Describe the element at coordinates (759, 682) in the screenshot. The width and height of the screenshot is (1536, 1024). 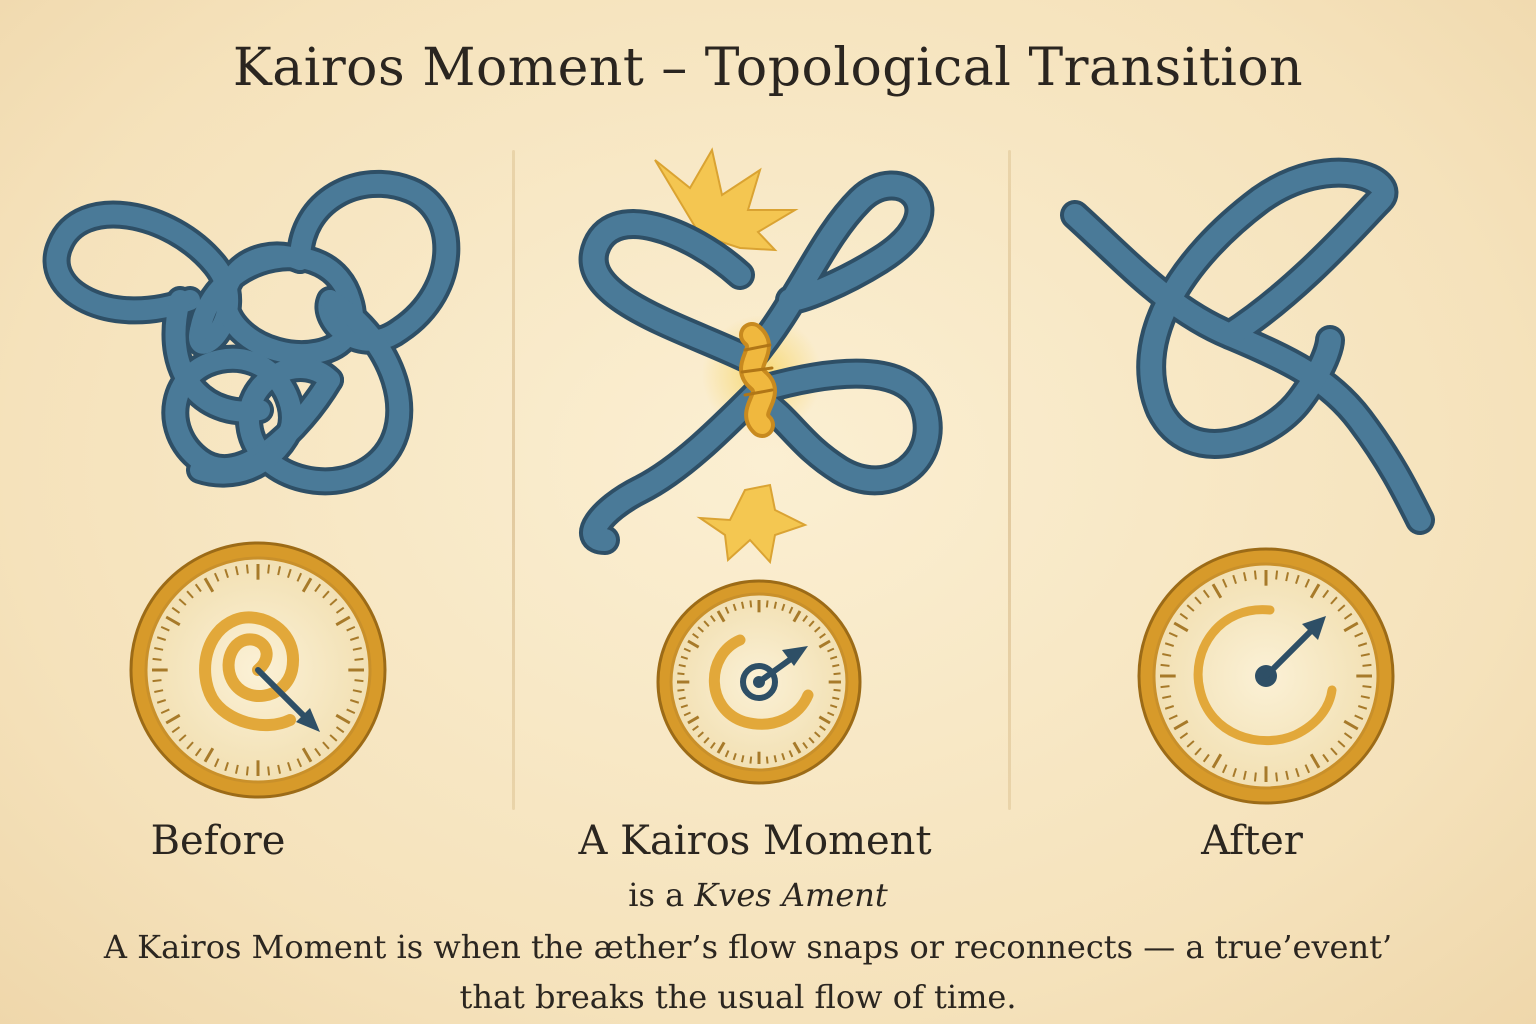
I see `snapping-clock-icon` at that location.